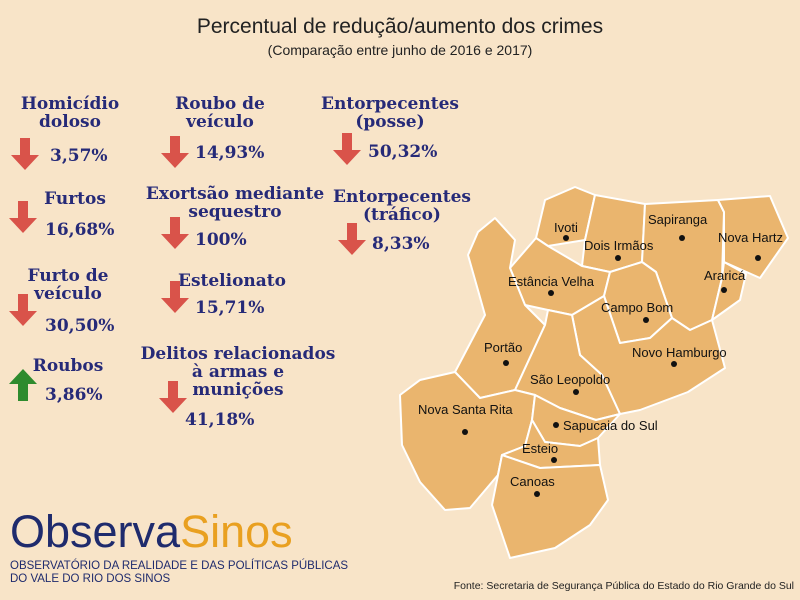 This screenshot has height=600, width=800. What do you see at coordinates (566, 238) in the screenshot?
I see `city-marker-ivoti` at bounding box center [566, 238].